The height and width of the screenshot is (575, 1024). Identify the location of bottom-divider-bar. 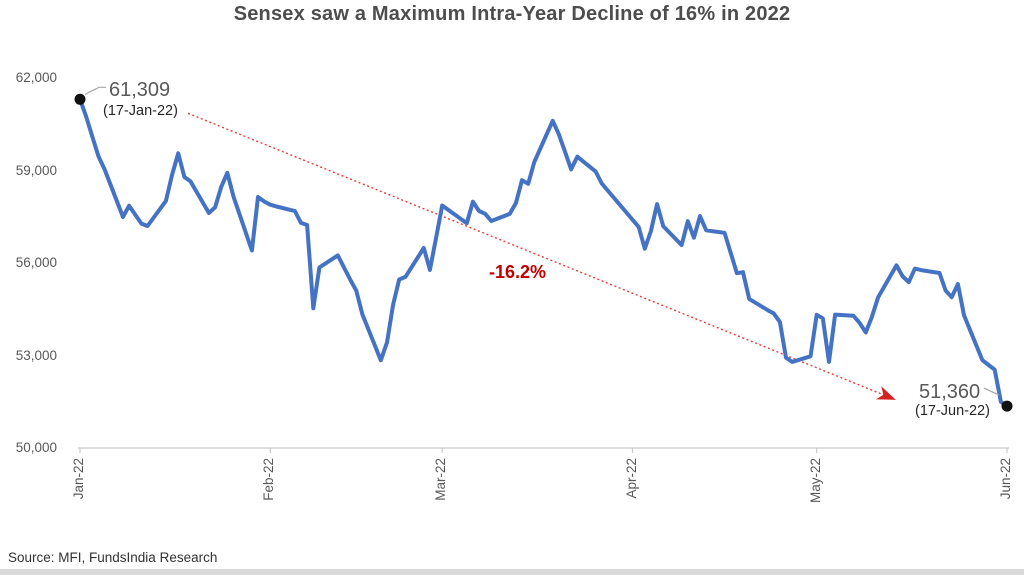
(512, 572).